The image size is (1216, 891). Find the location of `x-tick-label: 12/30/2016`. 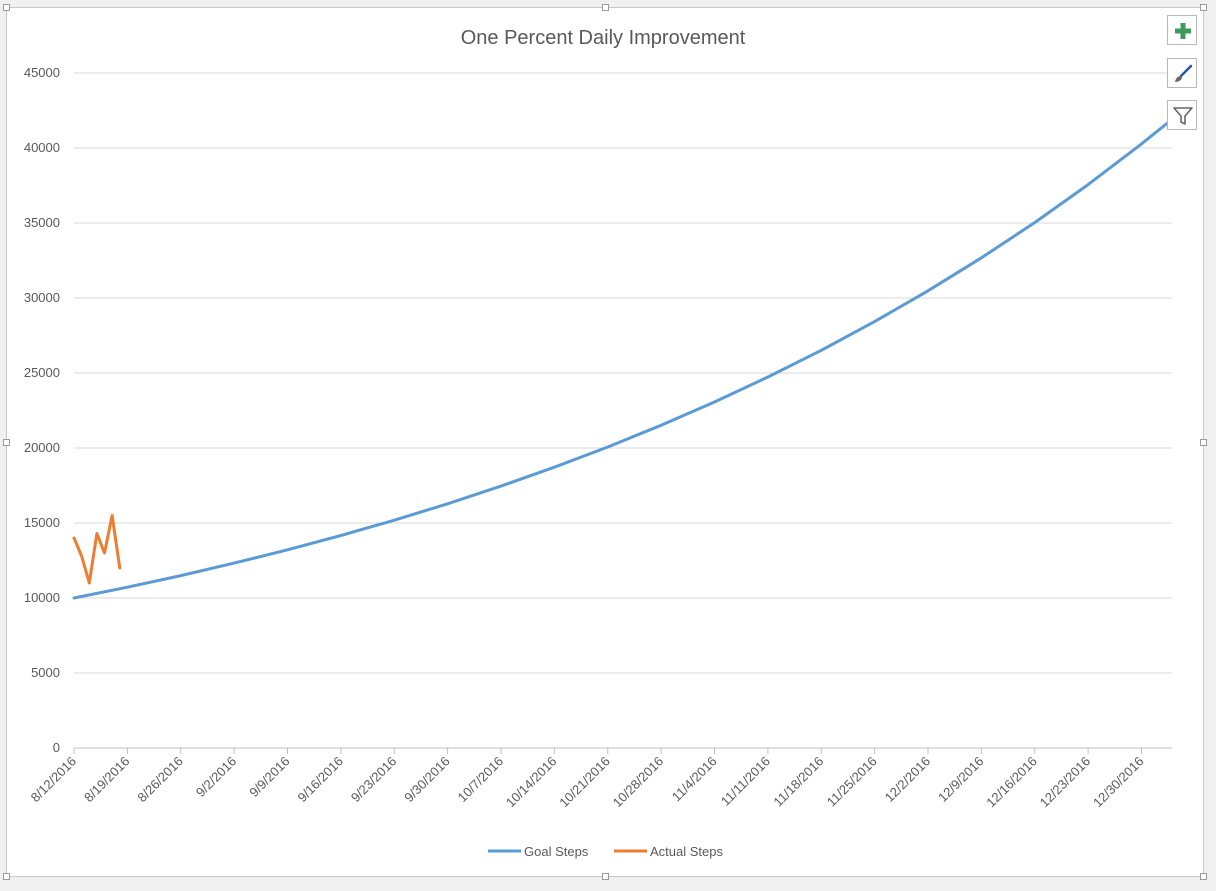

x-tick-label: 12/30/2016 is located at coordinates (1118, 782).